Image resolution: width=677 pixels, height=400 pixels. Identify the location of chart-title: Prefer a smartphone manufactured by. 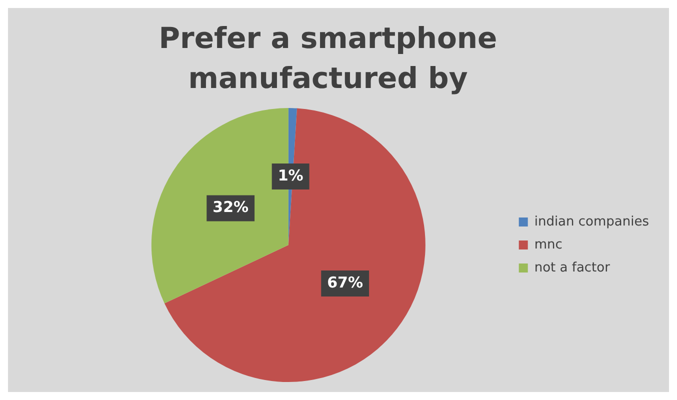
(328, 58).